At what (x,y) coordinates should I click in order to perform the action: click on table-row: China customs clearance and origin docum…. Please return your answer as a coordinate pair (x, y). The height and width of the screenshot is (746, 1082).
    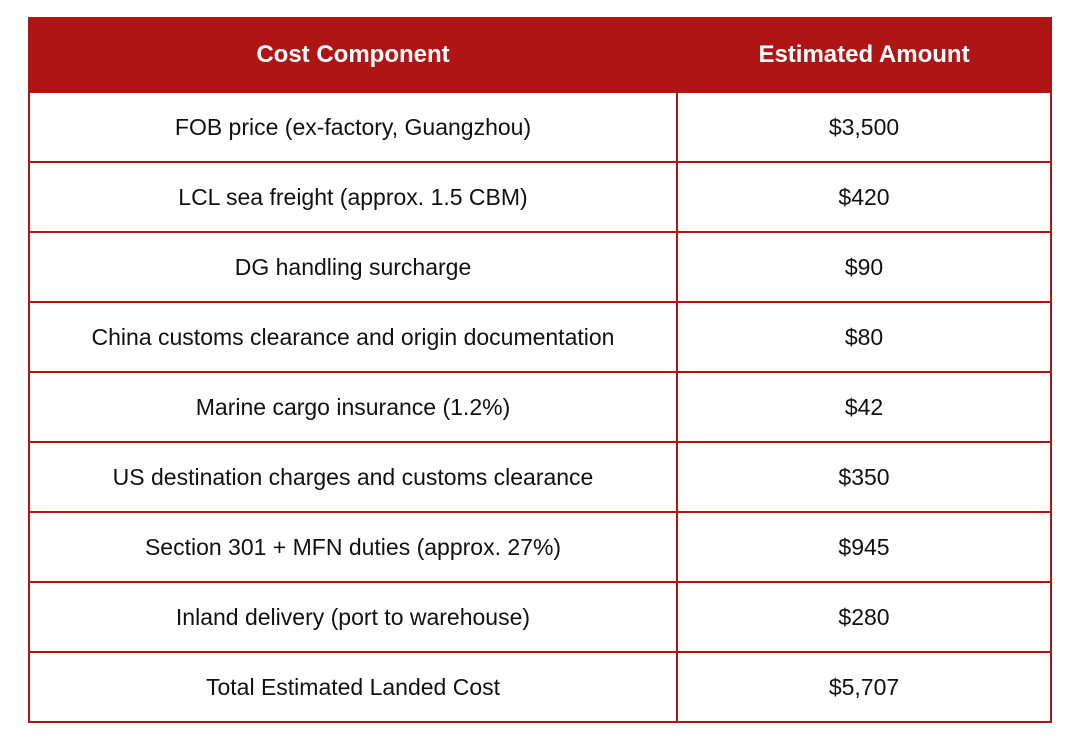
    Looking at the image, I should click on (540, 337).